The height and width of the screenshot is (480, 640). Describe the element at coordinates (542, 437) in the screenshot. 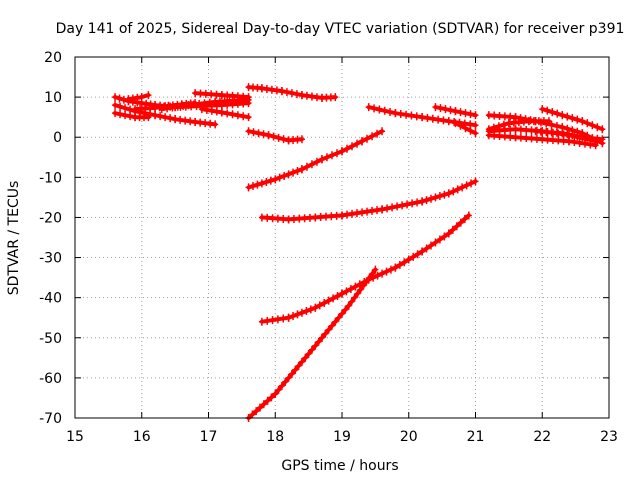

I see `x-tick-label: 22` at that location.